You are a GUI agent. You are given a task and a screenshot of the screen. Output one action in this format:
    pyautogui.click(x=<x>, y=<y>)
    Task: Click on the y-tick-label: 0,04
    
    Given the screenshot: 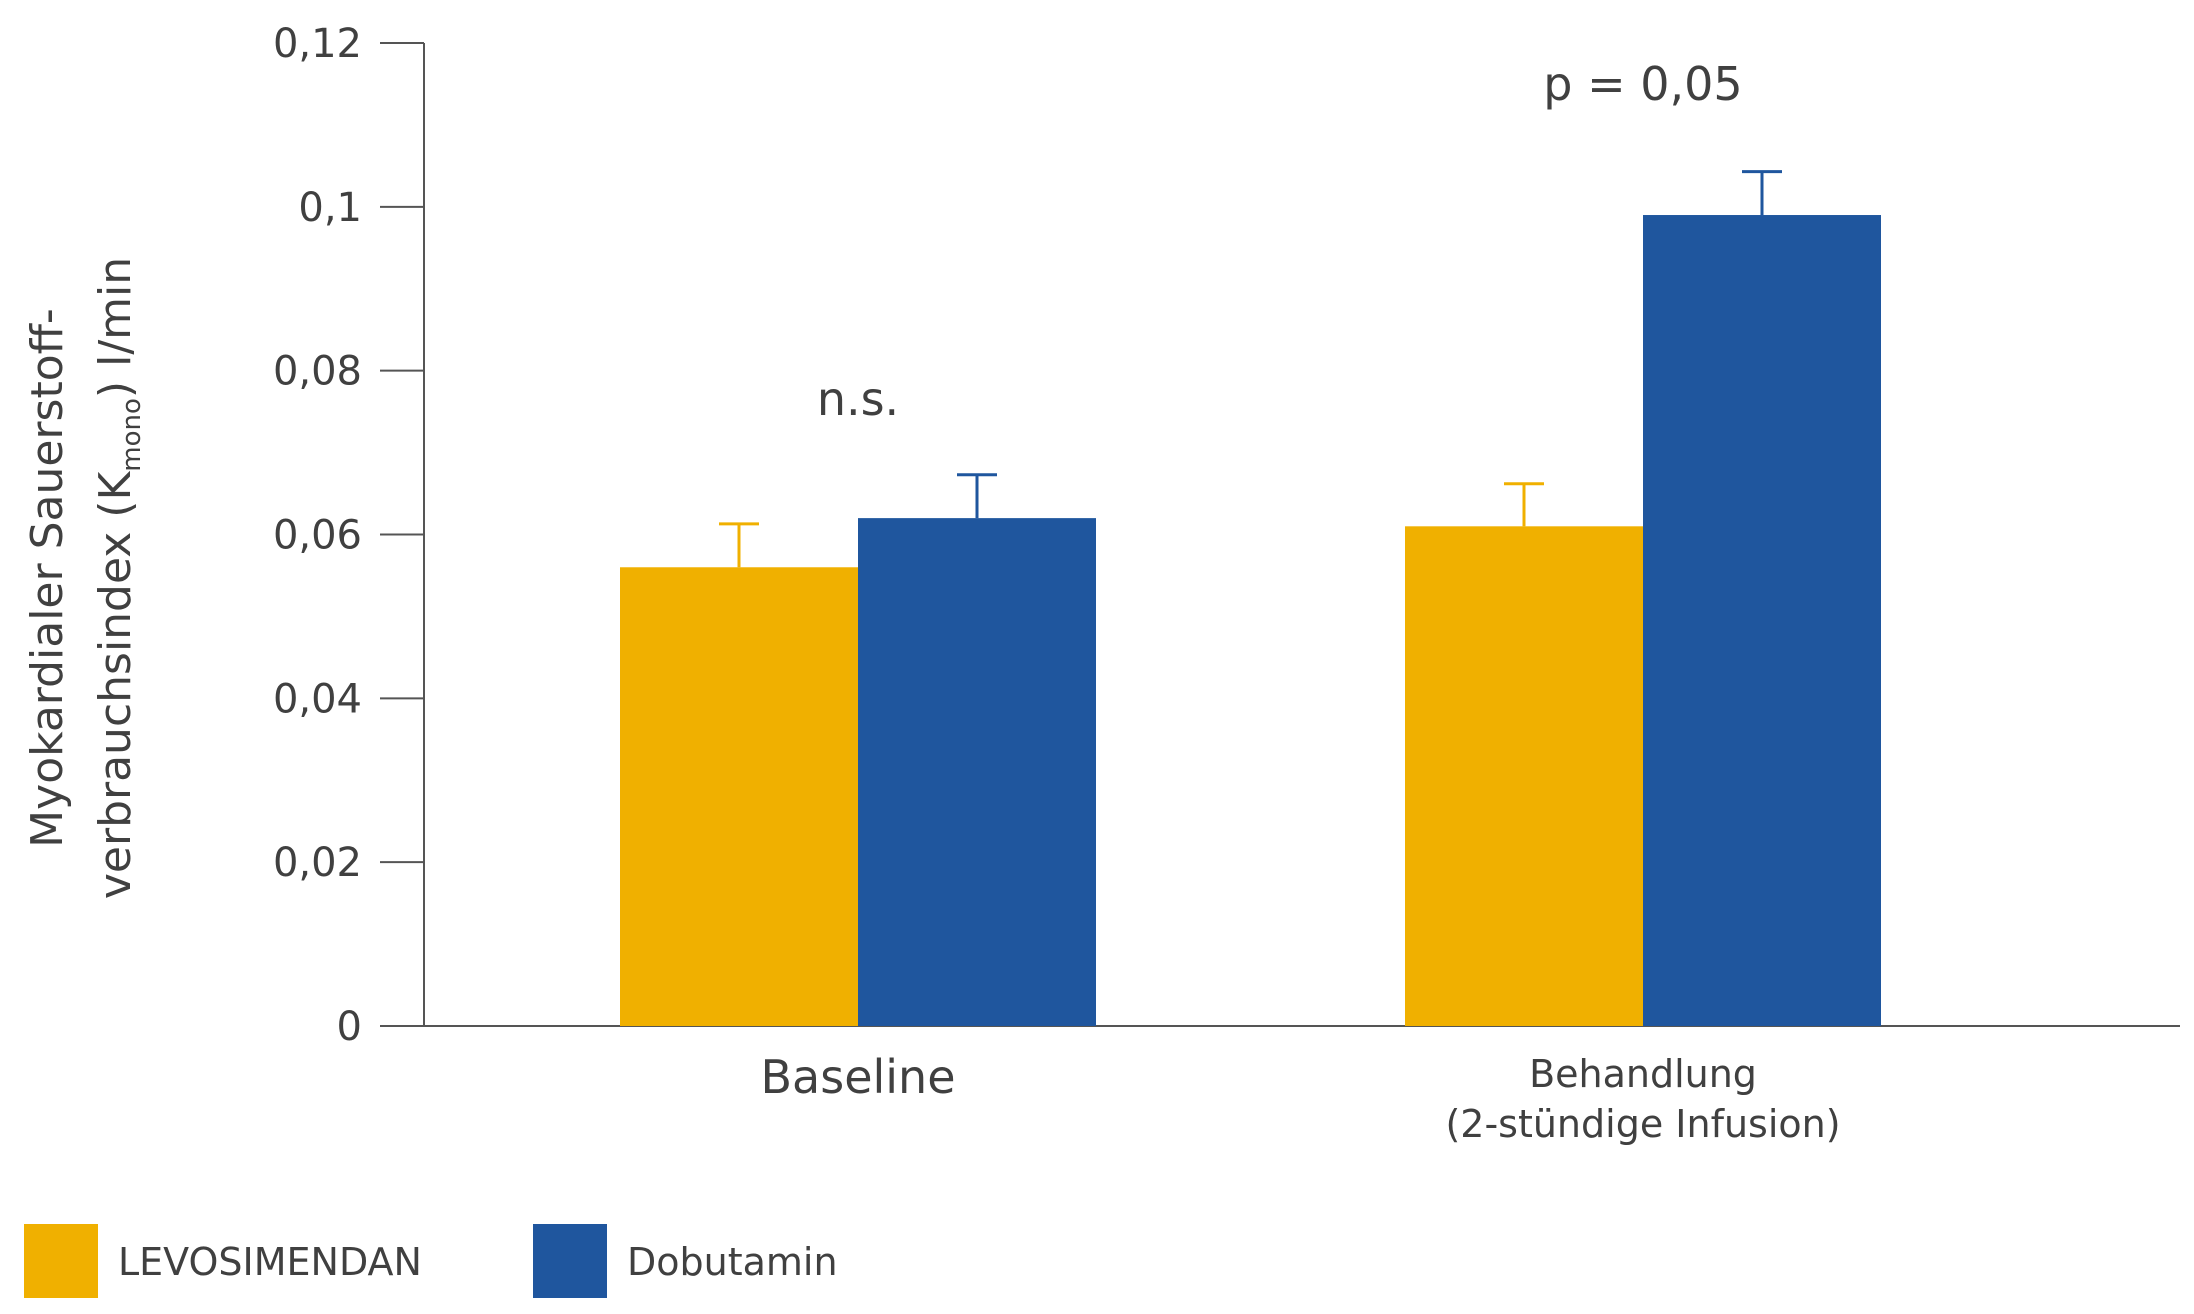 What is the action you would take?
    pyautogui.click(x=317, y=699)
    